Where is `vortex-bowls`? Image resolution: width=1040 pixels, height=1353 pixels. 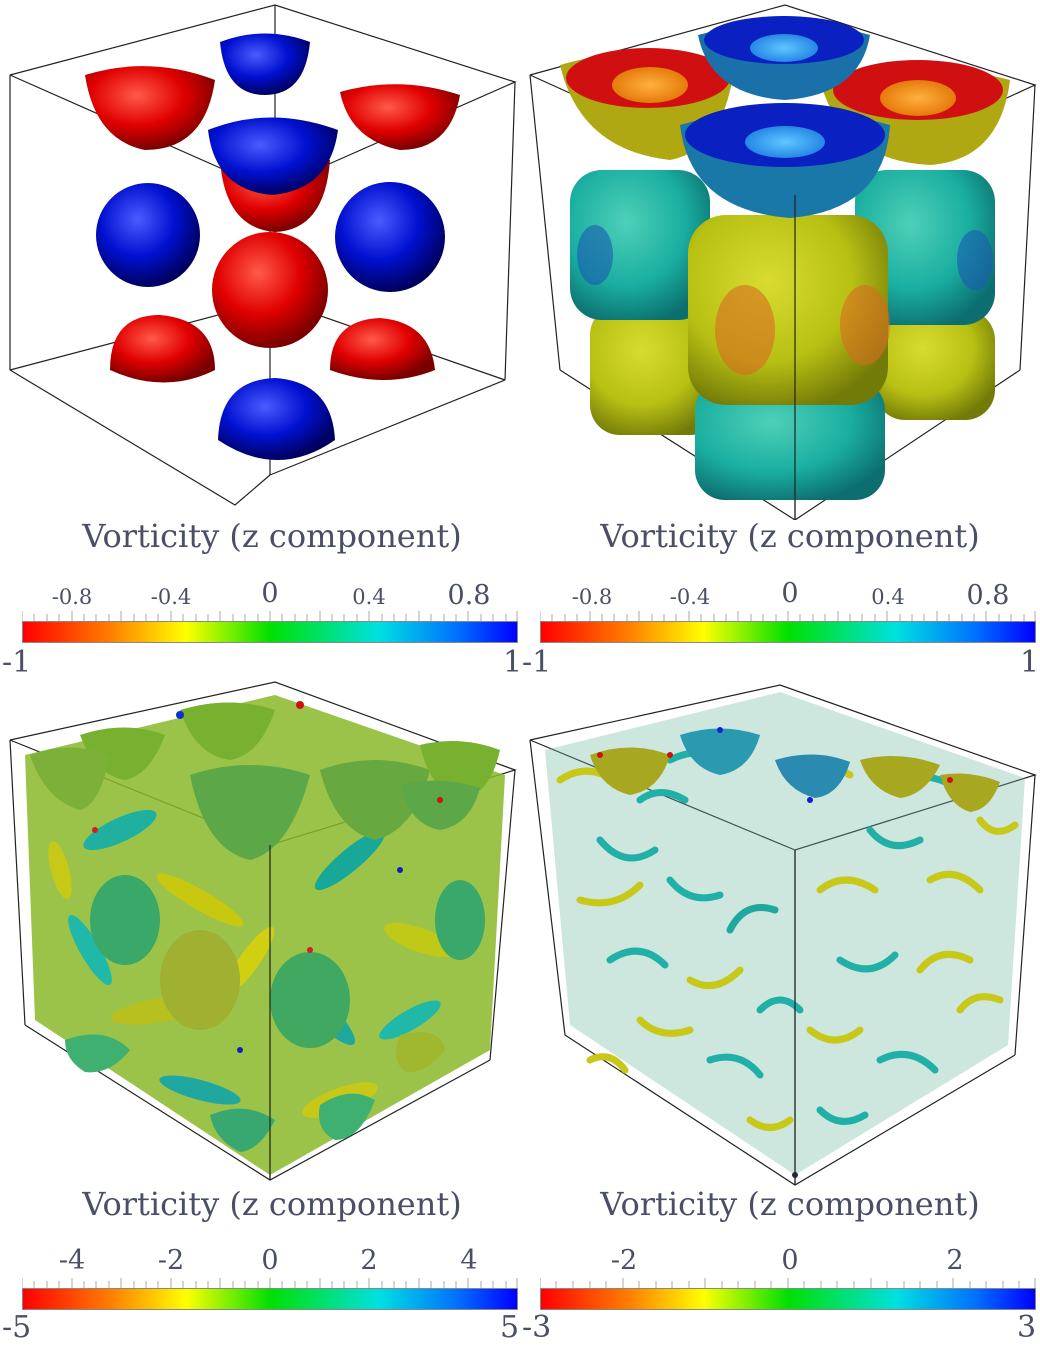
vortex-bowls is located at coordinates (795, 770).